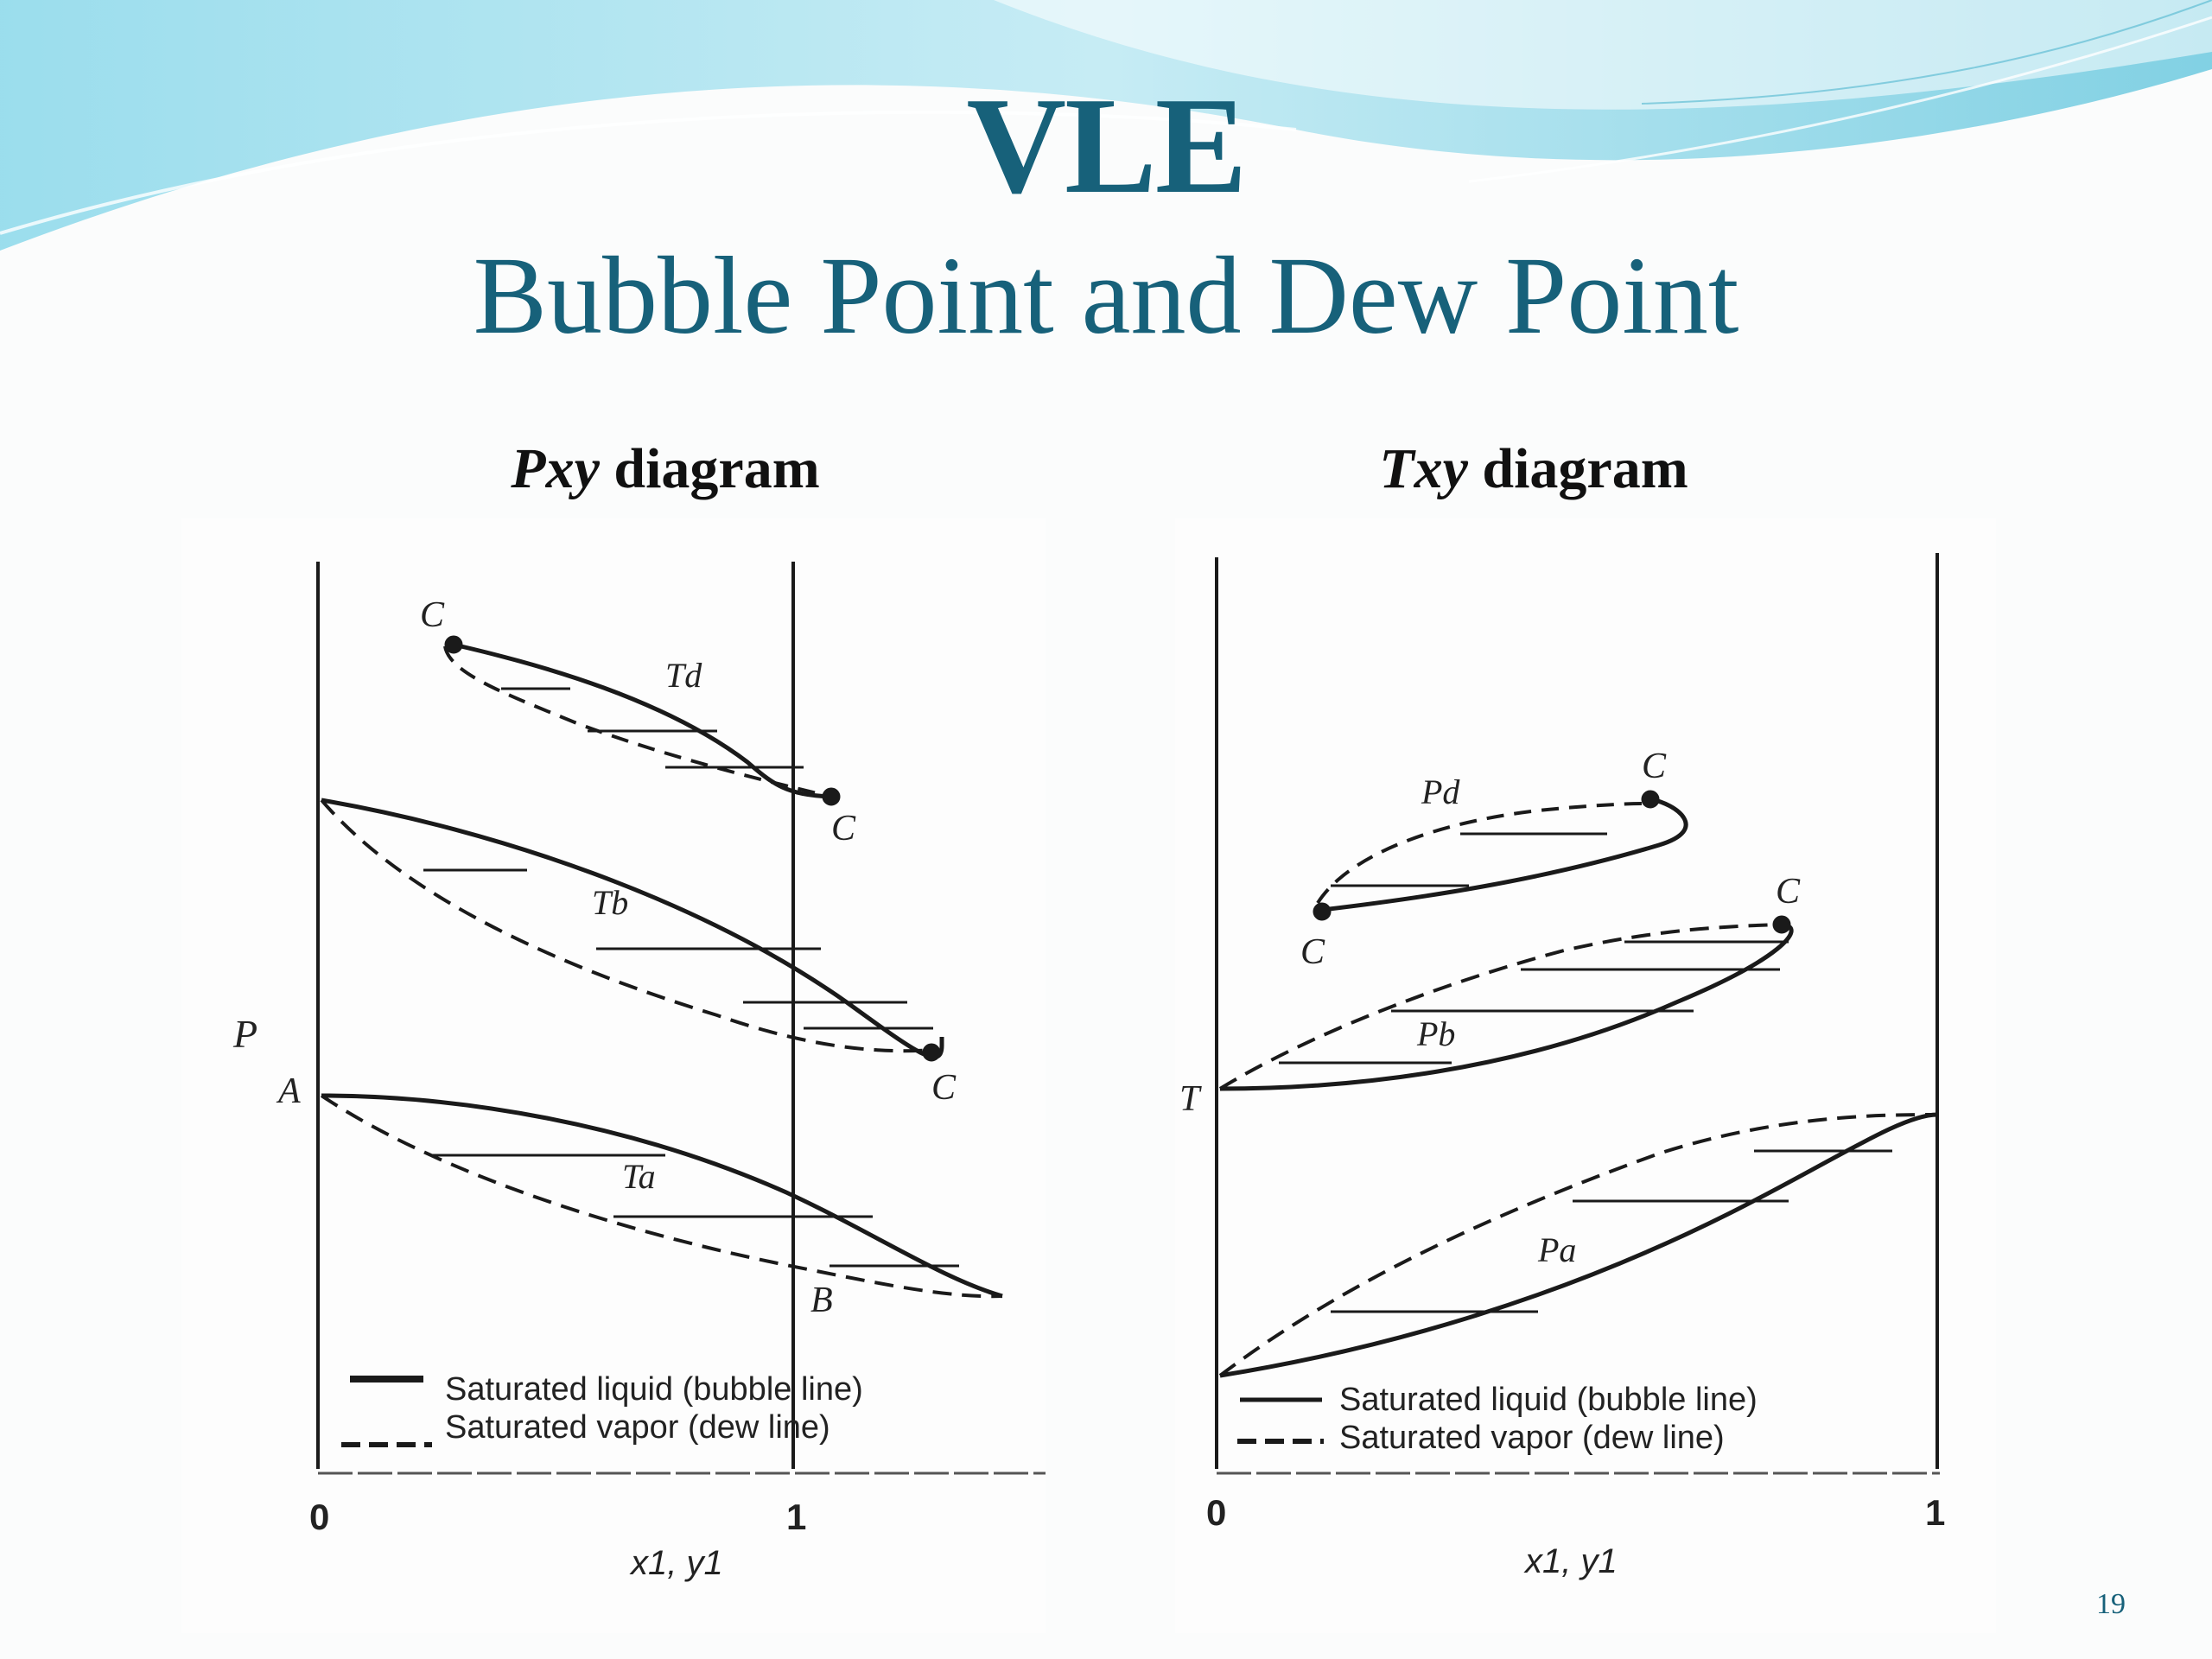  Describe the element at coordinates (1312, 952) in the screenshot. I see `txy-crit-label-low: C` at that location.